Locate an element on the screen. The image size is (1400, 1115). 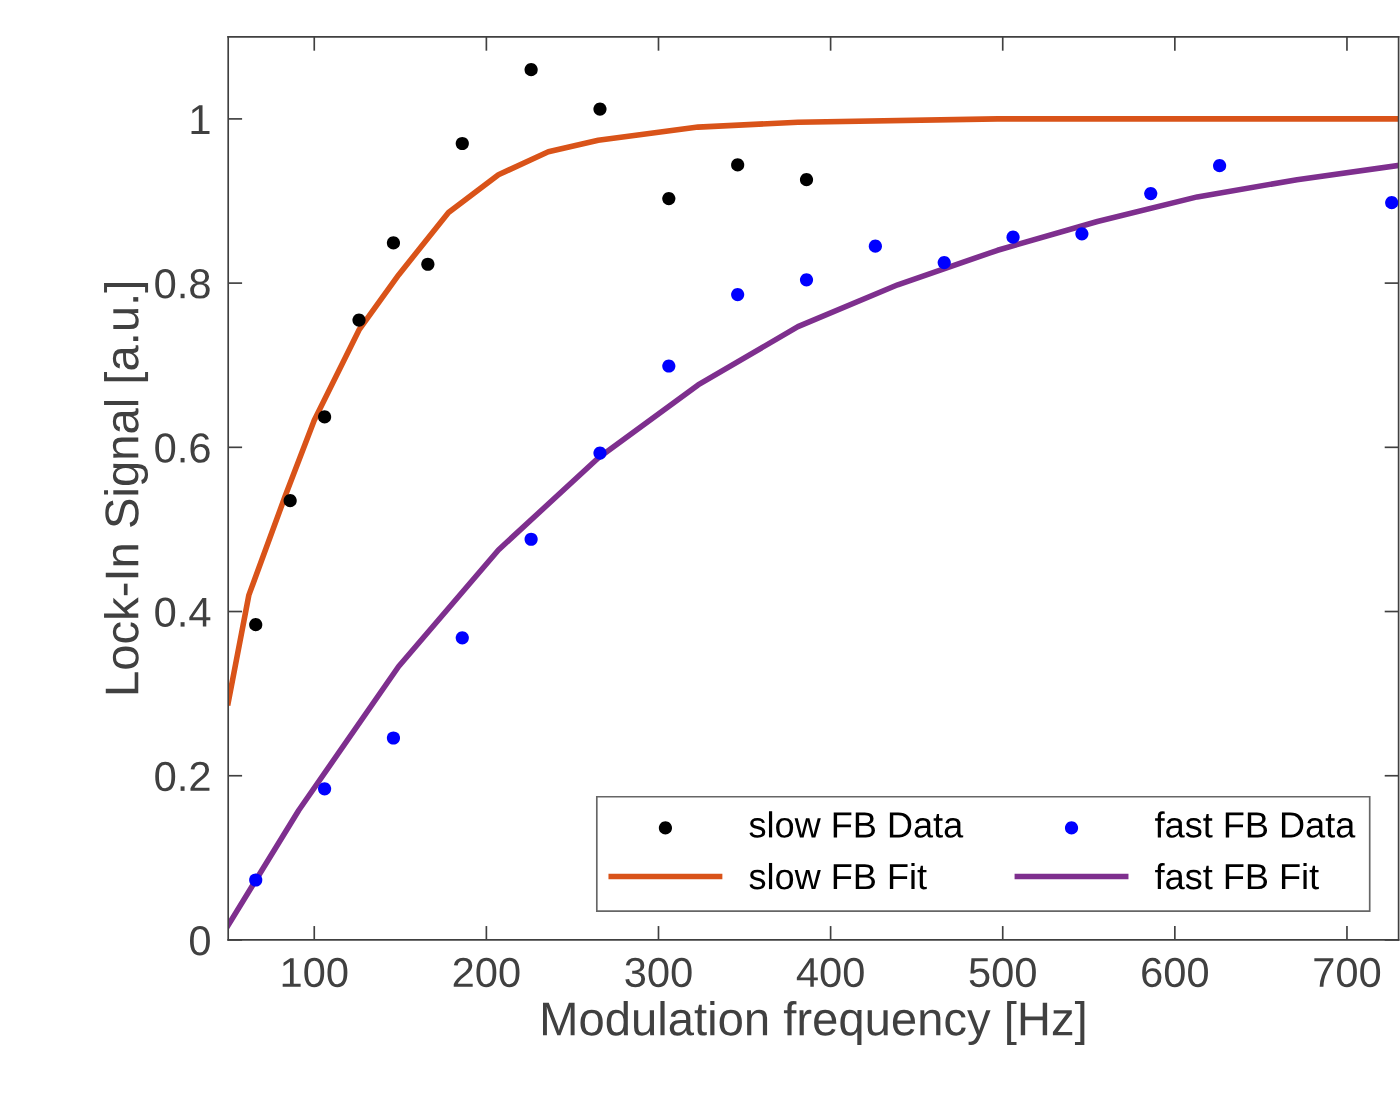
x-axis-title: Modulation frequency [Hz] is located at coordinates (814, 1023).